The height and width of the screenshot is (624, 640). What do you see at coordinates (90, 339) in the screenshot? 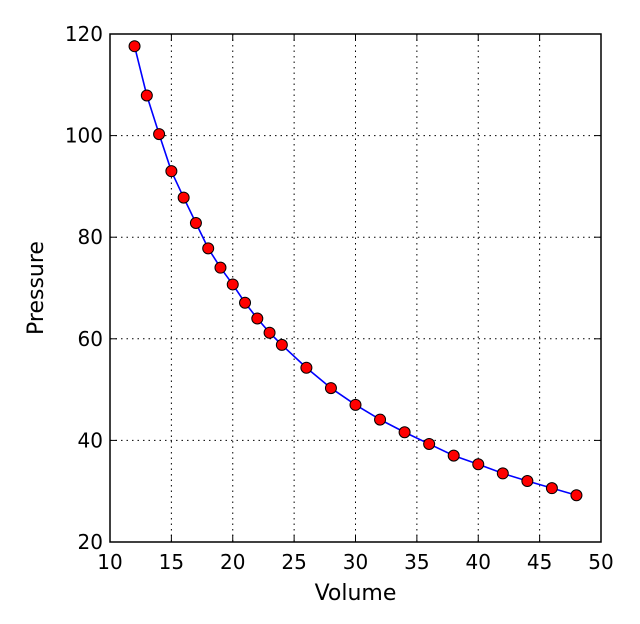
I see `y-tick-label: 60` at bounding box center [90, 339].